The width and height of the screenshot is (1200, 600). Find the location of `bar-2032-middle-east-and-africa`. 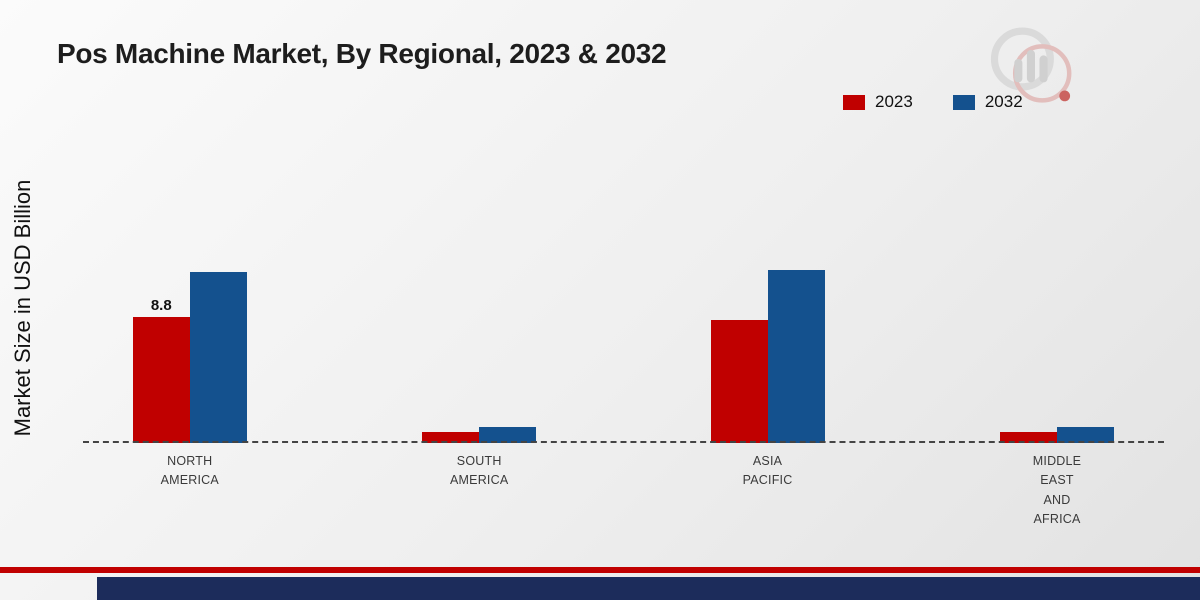

bar-2032-middle-east-and-africa is located at coordinates (1085, 435).